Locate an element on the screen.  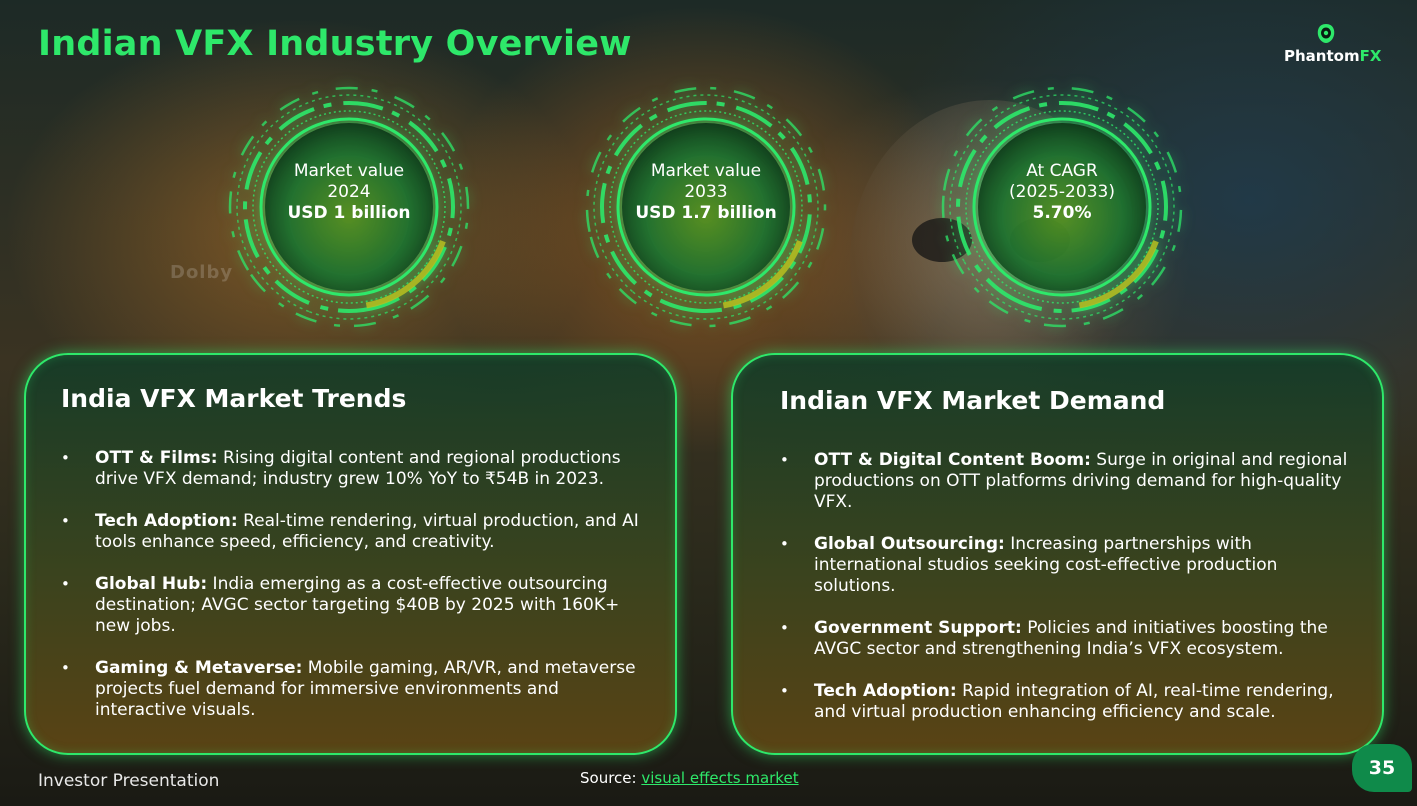
logo-text-main: Phantom is located at coordinates (1322, 56).